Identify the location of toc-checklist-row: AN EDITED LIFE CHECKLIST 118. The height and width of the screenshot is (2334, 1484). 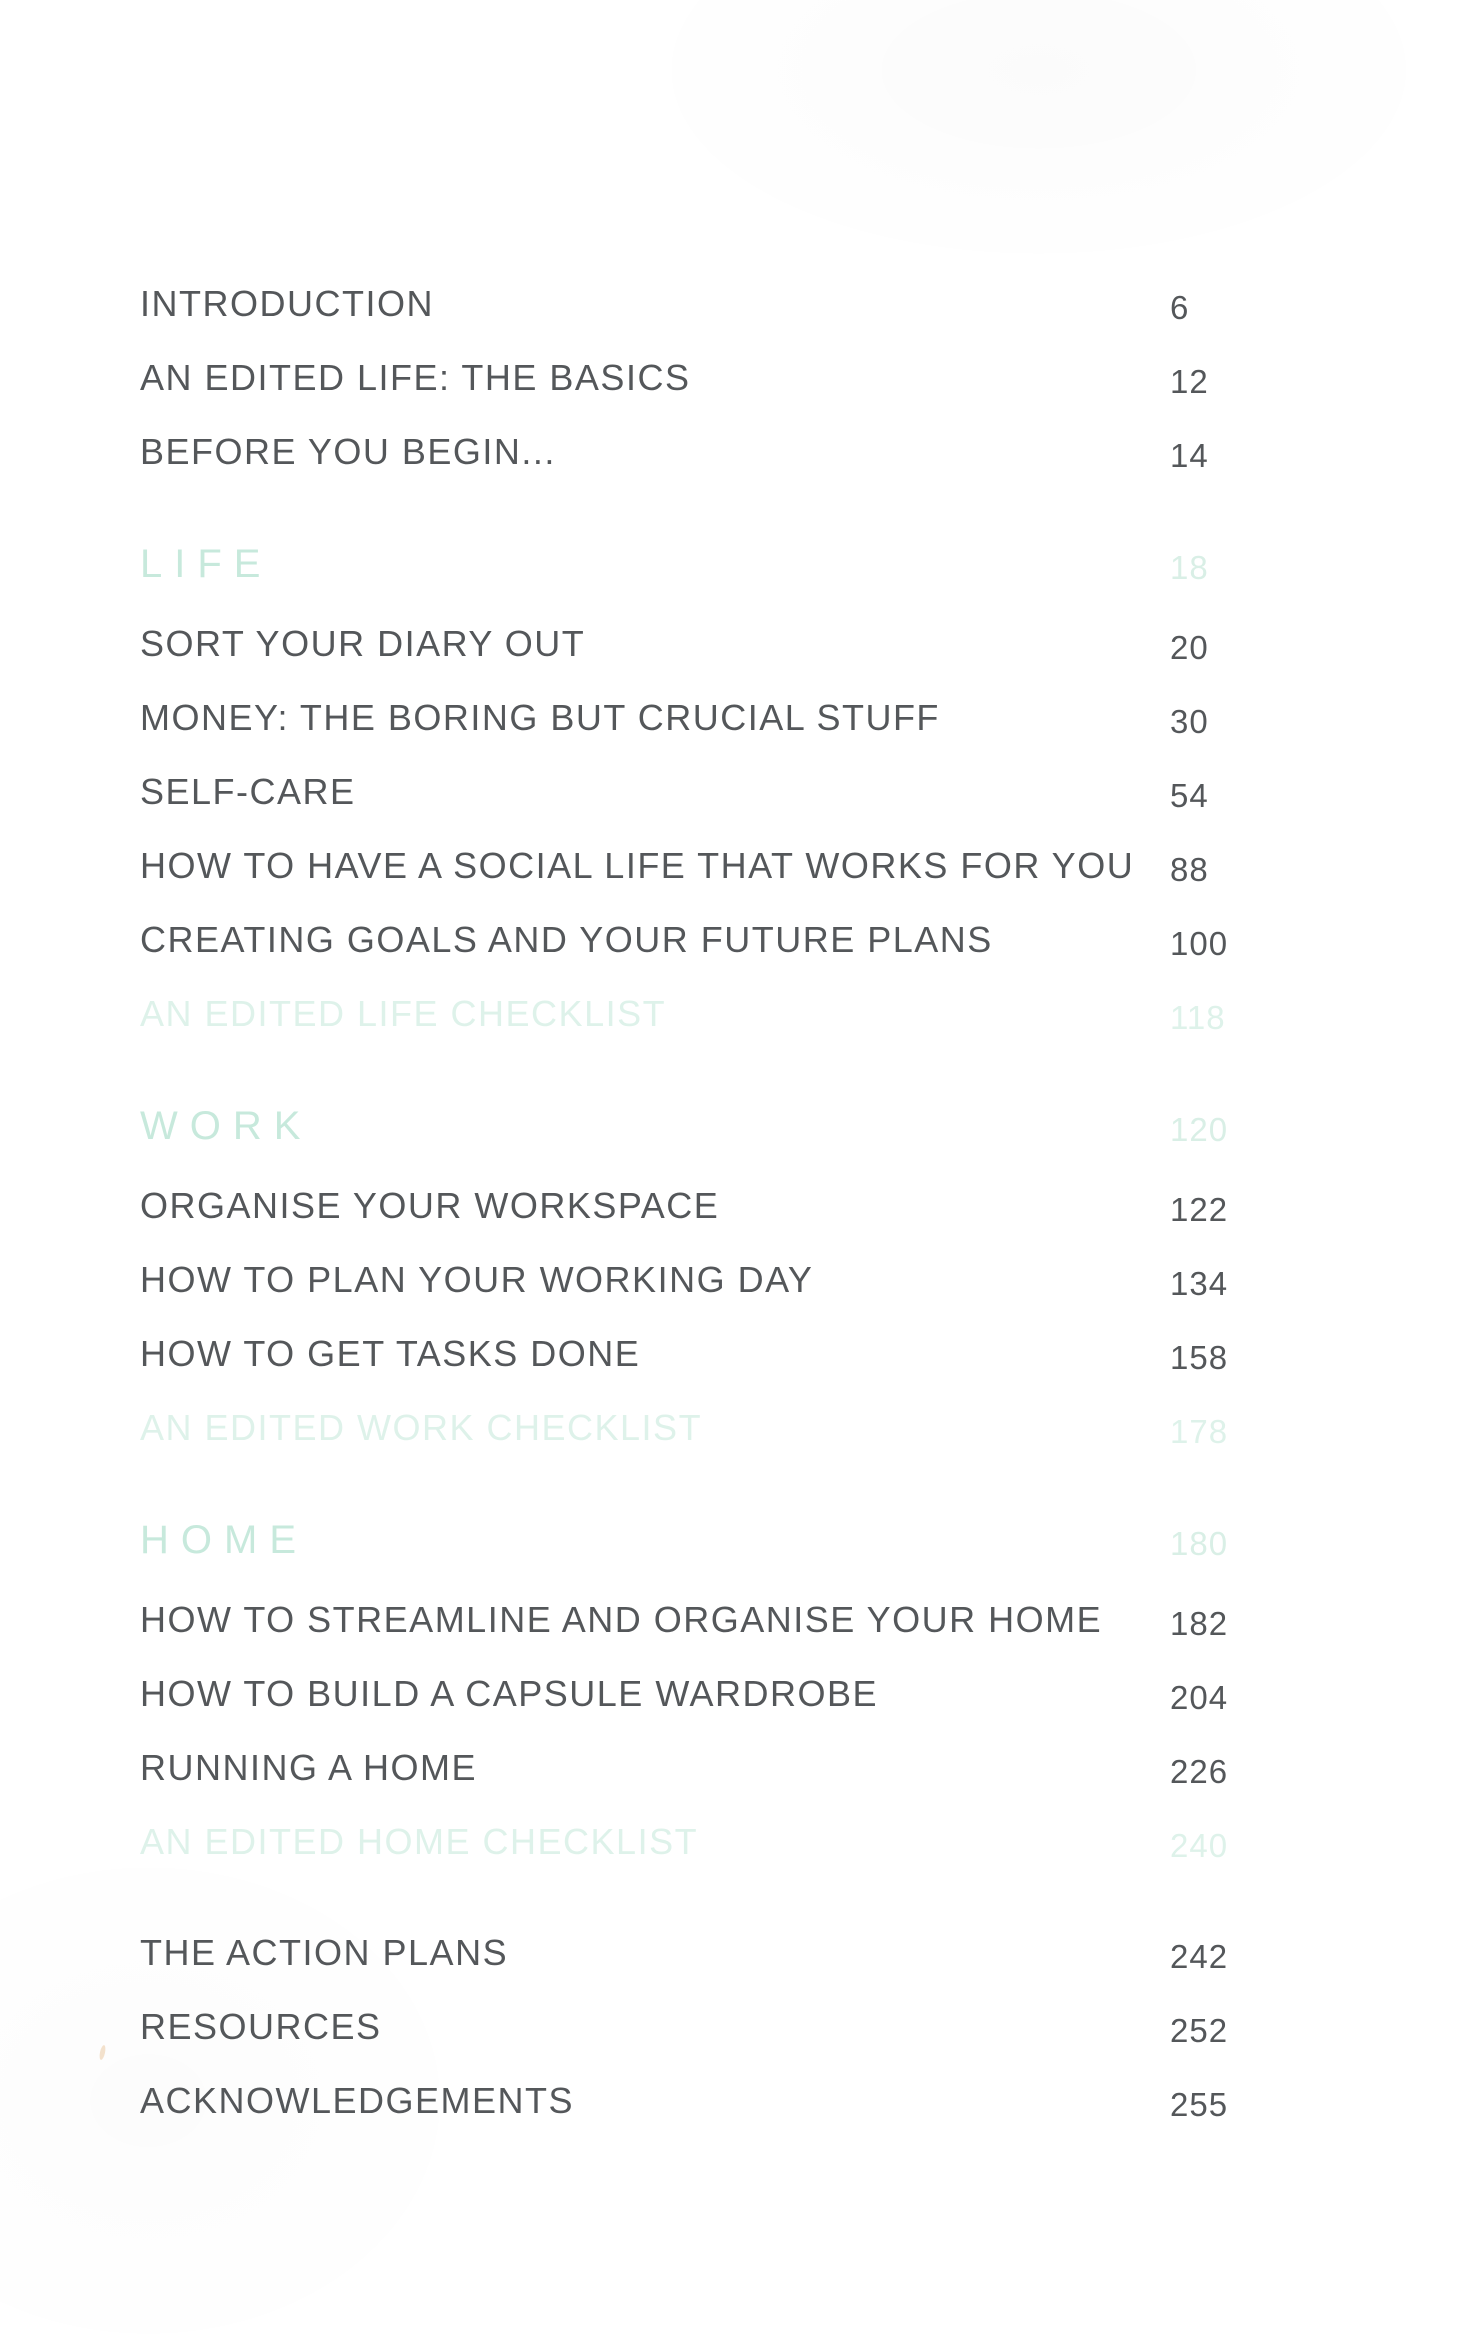
(742, 1014).